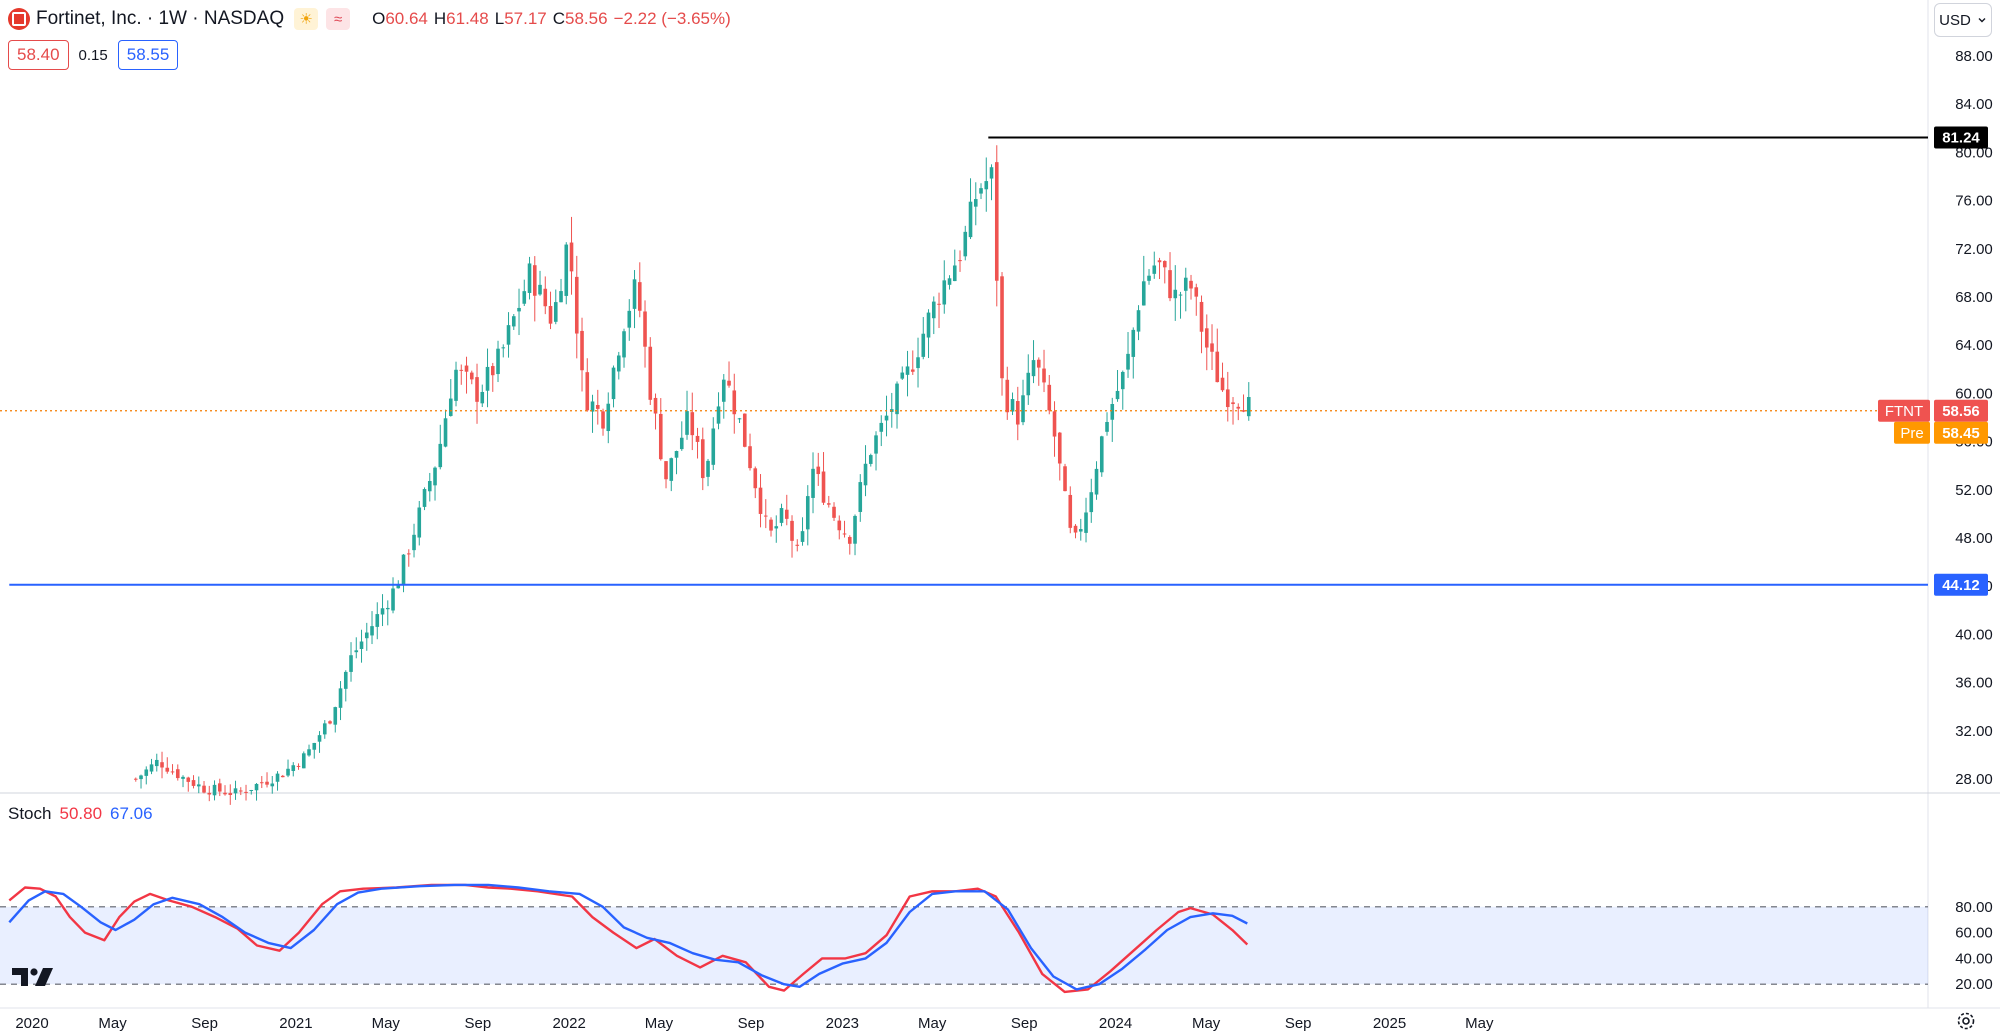 The height and width of the screenshot is (1035, 2000). What do you see at coordinates (1389, 1023) in the screenshot?
I see `time-tick-label: 2025` at bounding box center [1389, 1023].